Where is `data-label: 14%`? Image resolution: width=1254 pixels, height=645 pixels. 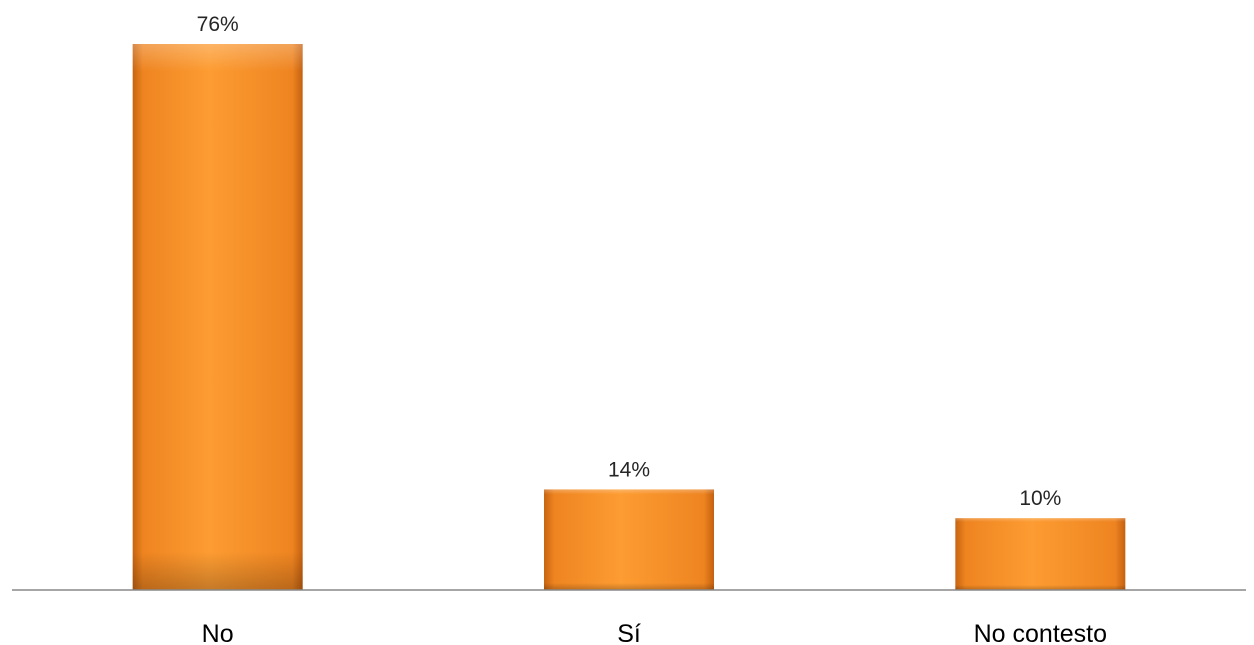
data-label: 14% is located at coordinates (629, 469).